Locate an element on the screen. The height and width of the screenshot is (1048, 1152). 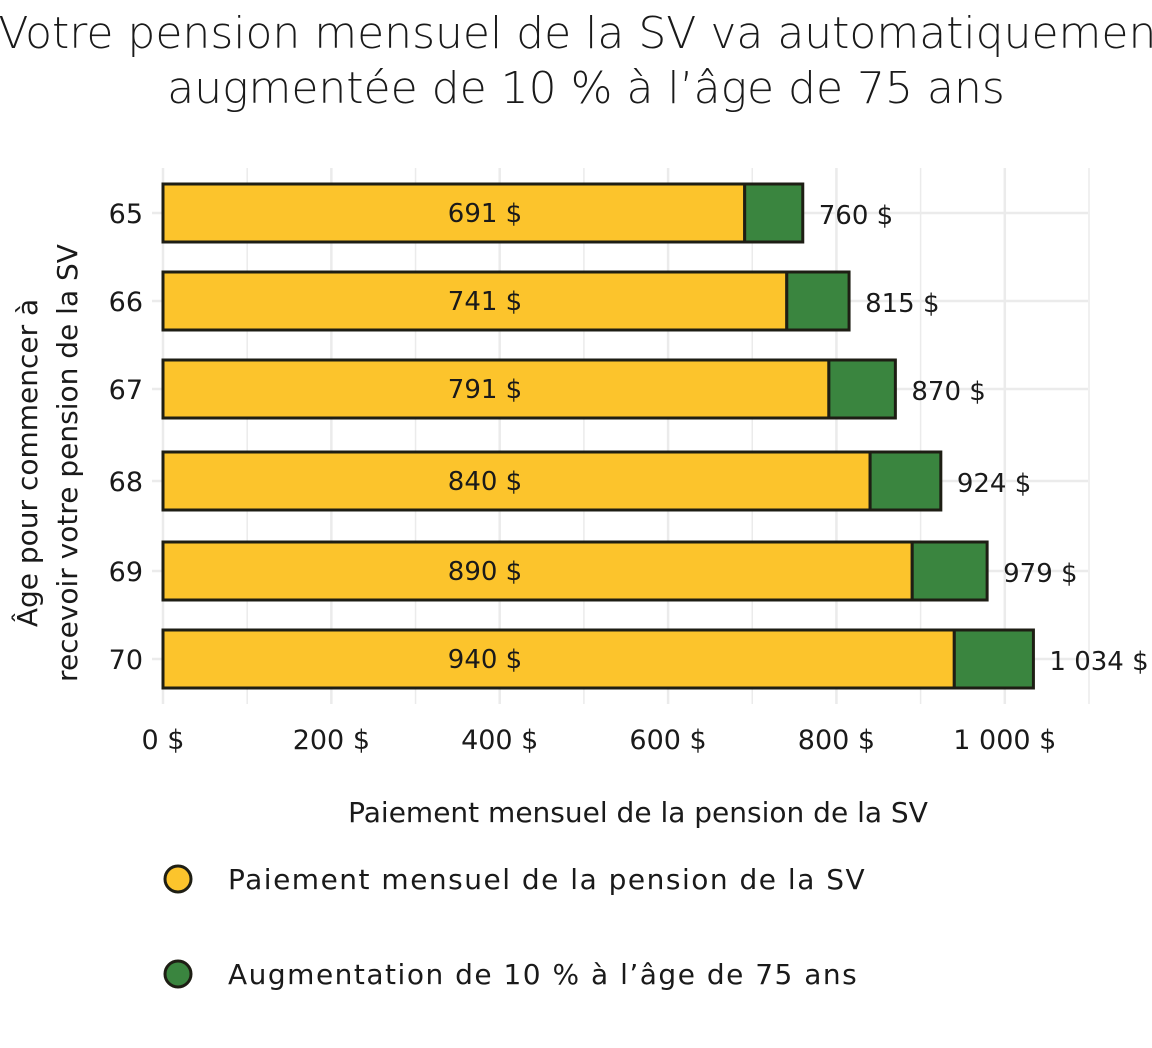
bar-label-base-65: 691 $ is located at coordinates (485, 214).